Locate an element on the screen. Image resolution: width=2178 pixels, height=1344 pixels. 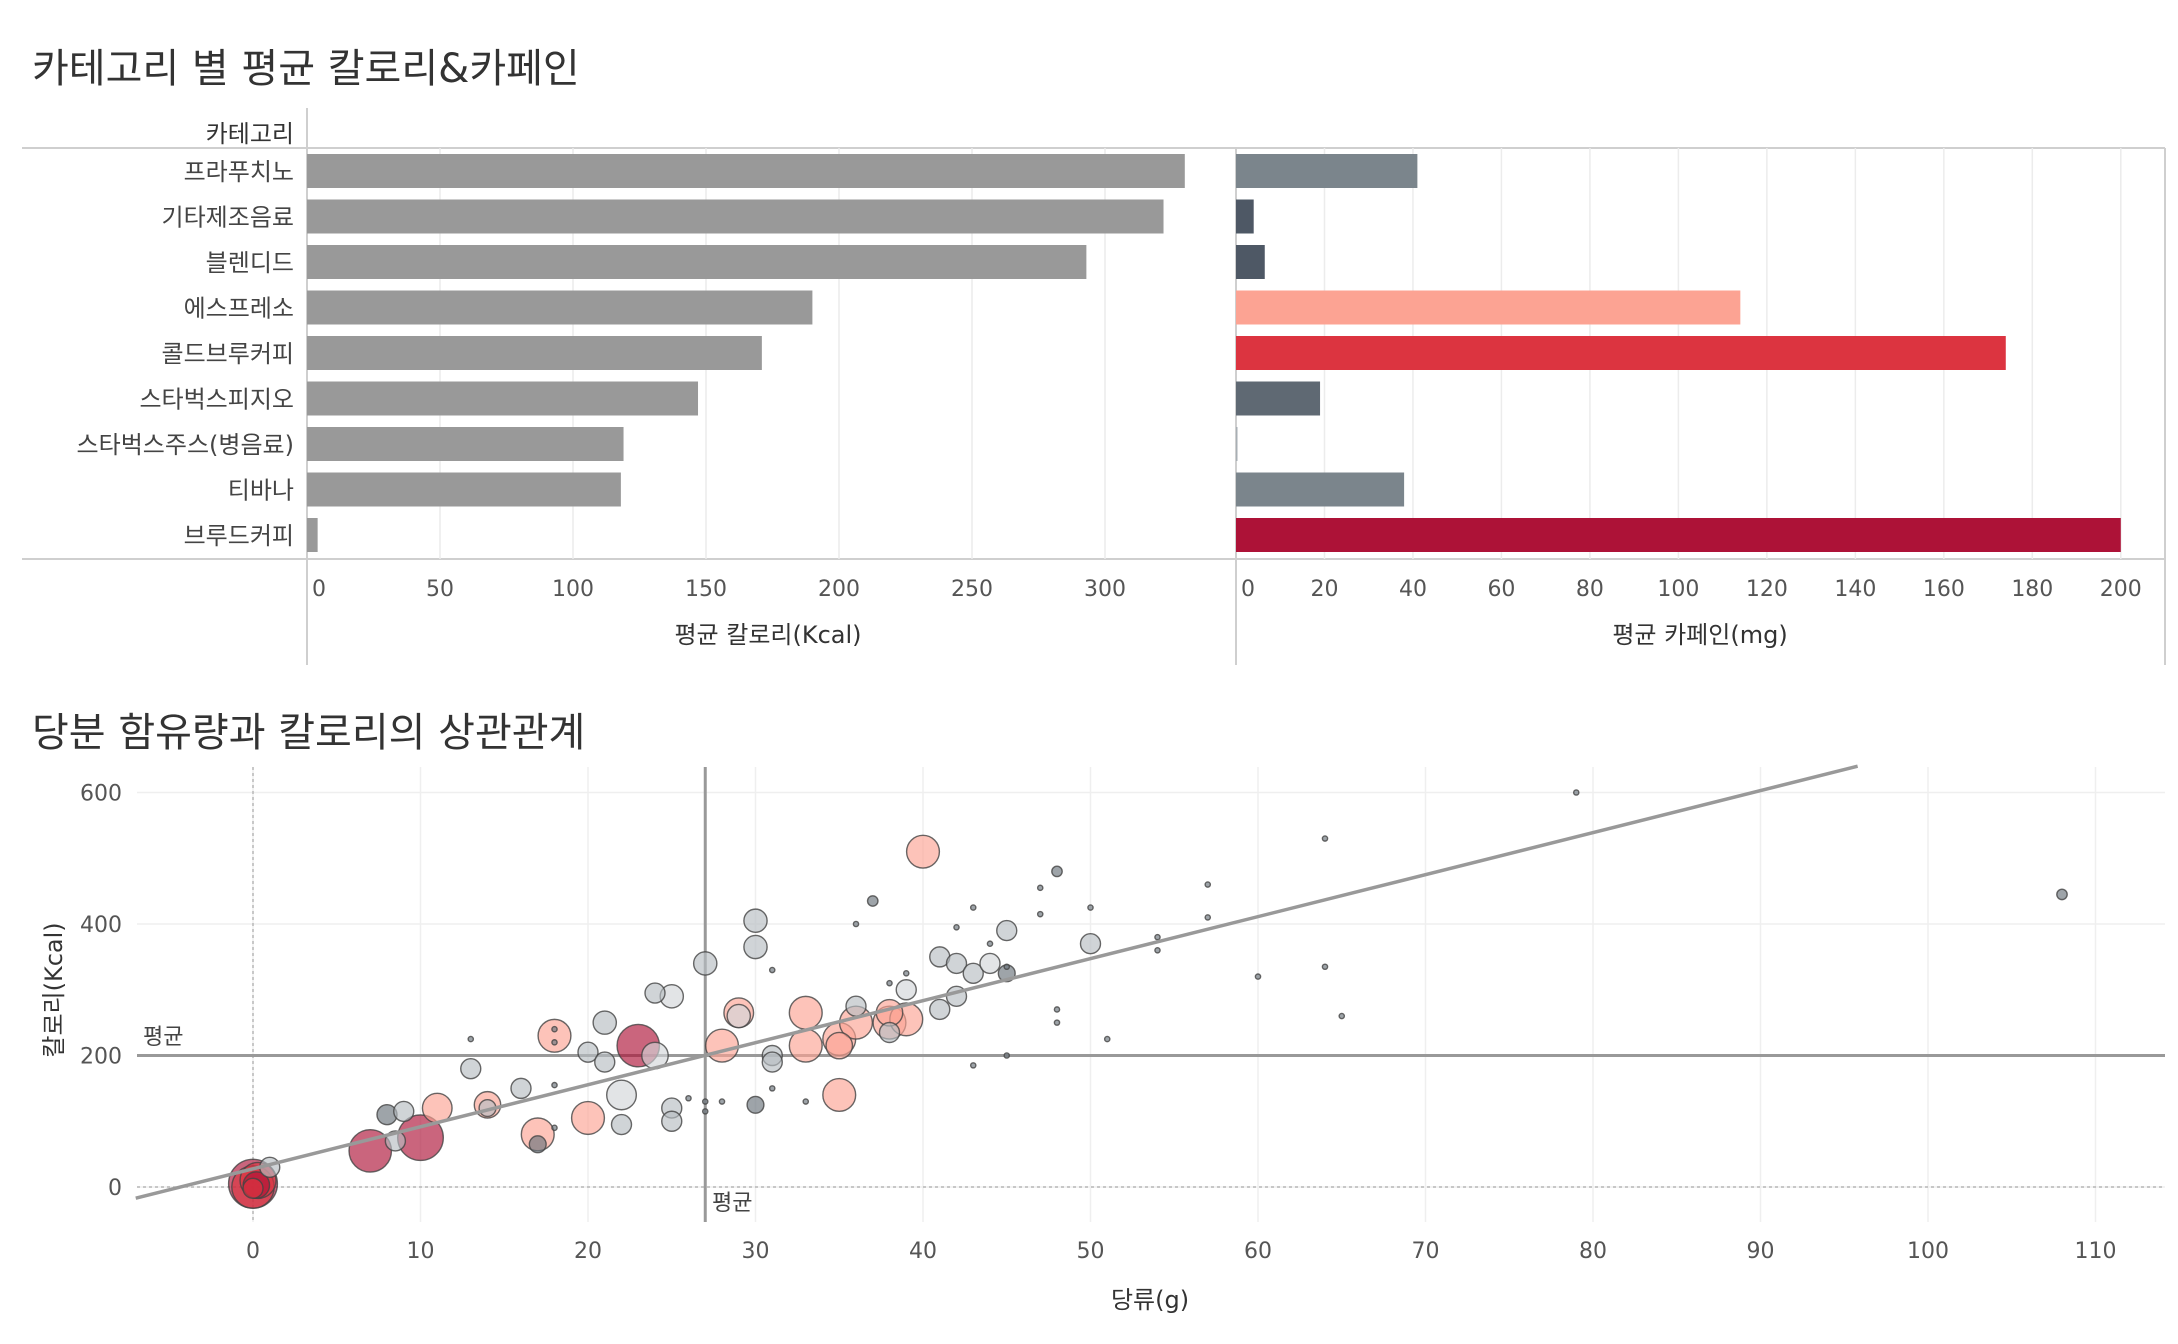
scatter-y-tick-label: 200 is located at coordinates (101, 1057).